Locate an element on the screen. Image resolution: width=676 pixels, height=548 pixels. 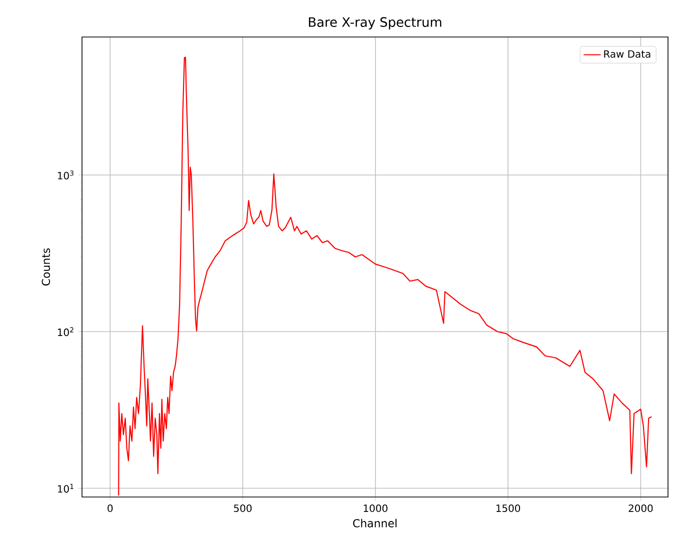
y-axis-title: Counts is located at coordinates (46, 267).